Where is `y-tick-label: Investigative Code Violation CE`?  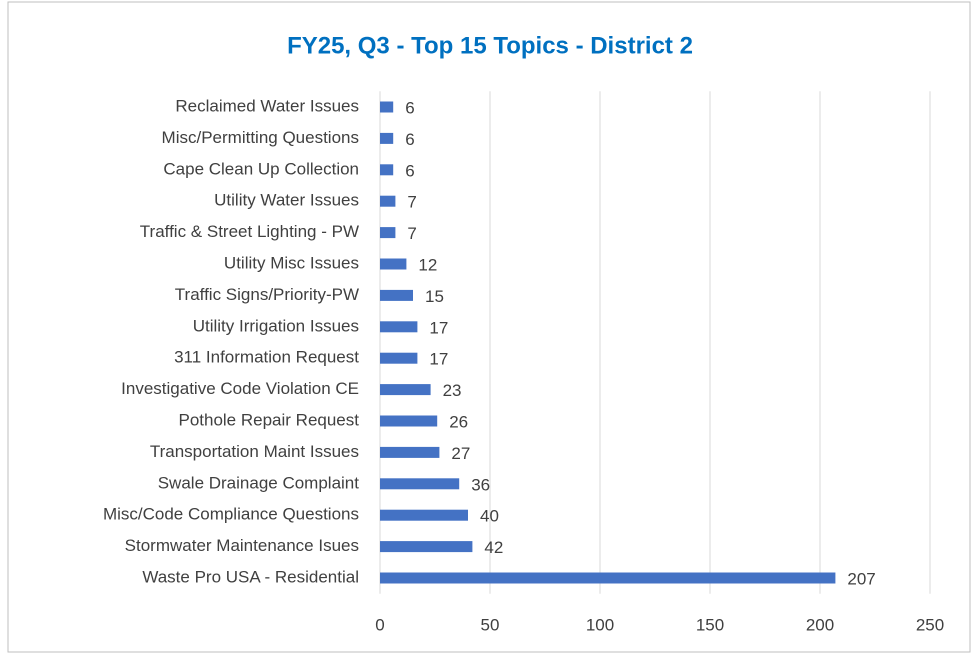 y-tick-label: Investigative Code Violation CE is located at coordinates (240, 388).